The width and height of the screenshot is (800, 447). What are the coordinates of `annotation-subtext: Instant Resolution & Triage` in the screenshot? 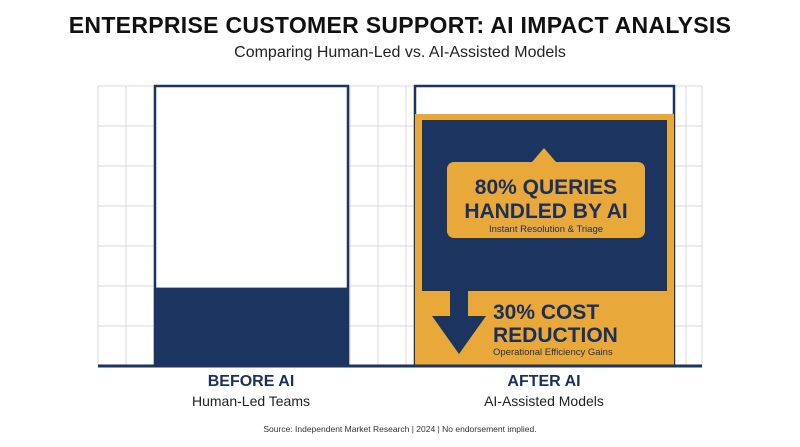 It's located at (546, 229).